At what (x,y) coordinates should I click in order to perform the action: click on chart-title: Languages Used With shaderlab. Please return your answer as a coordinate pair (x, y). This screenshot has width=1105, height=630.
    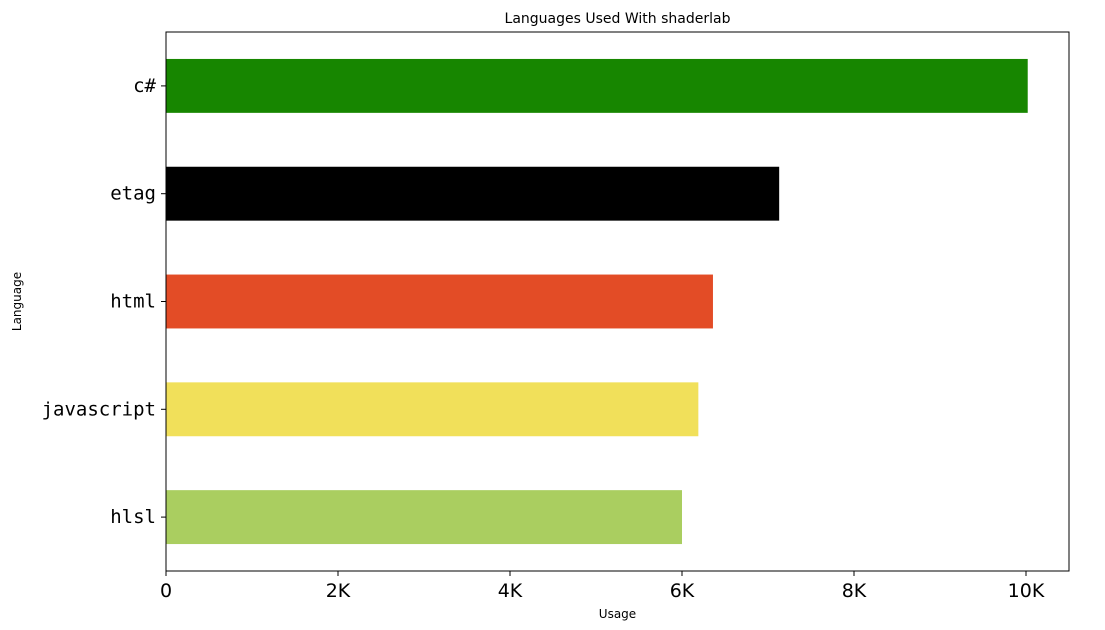
    Looking at the image, I should click on (618, 19).